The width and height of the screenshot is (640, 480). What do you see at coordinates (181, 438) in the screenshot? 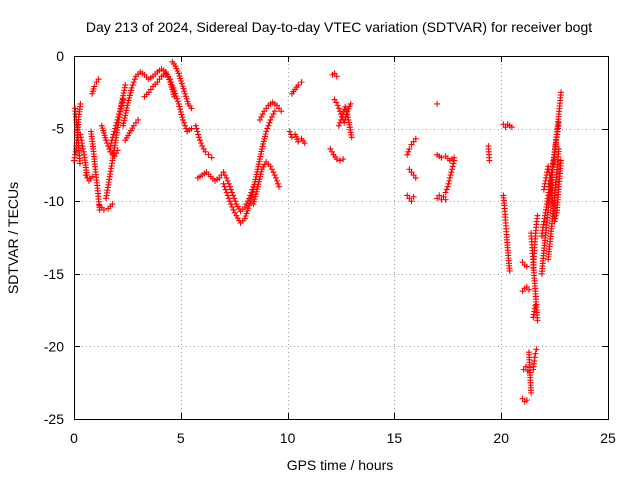
I see `x-tick-label: 5` at bounding box center [181, 438].